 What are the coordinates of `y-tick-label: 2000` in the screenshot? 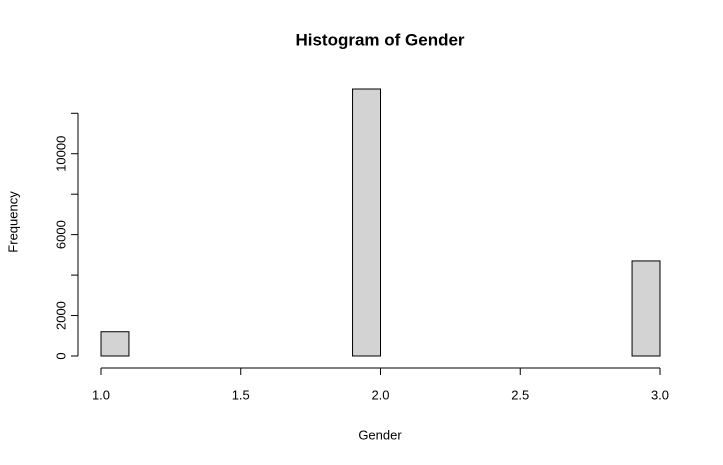 It's located at (60, 315).